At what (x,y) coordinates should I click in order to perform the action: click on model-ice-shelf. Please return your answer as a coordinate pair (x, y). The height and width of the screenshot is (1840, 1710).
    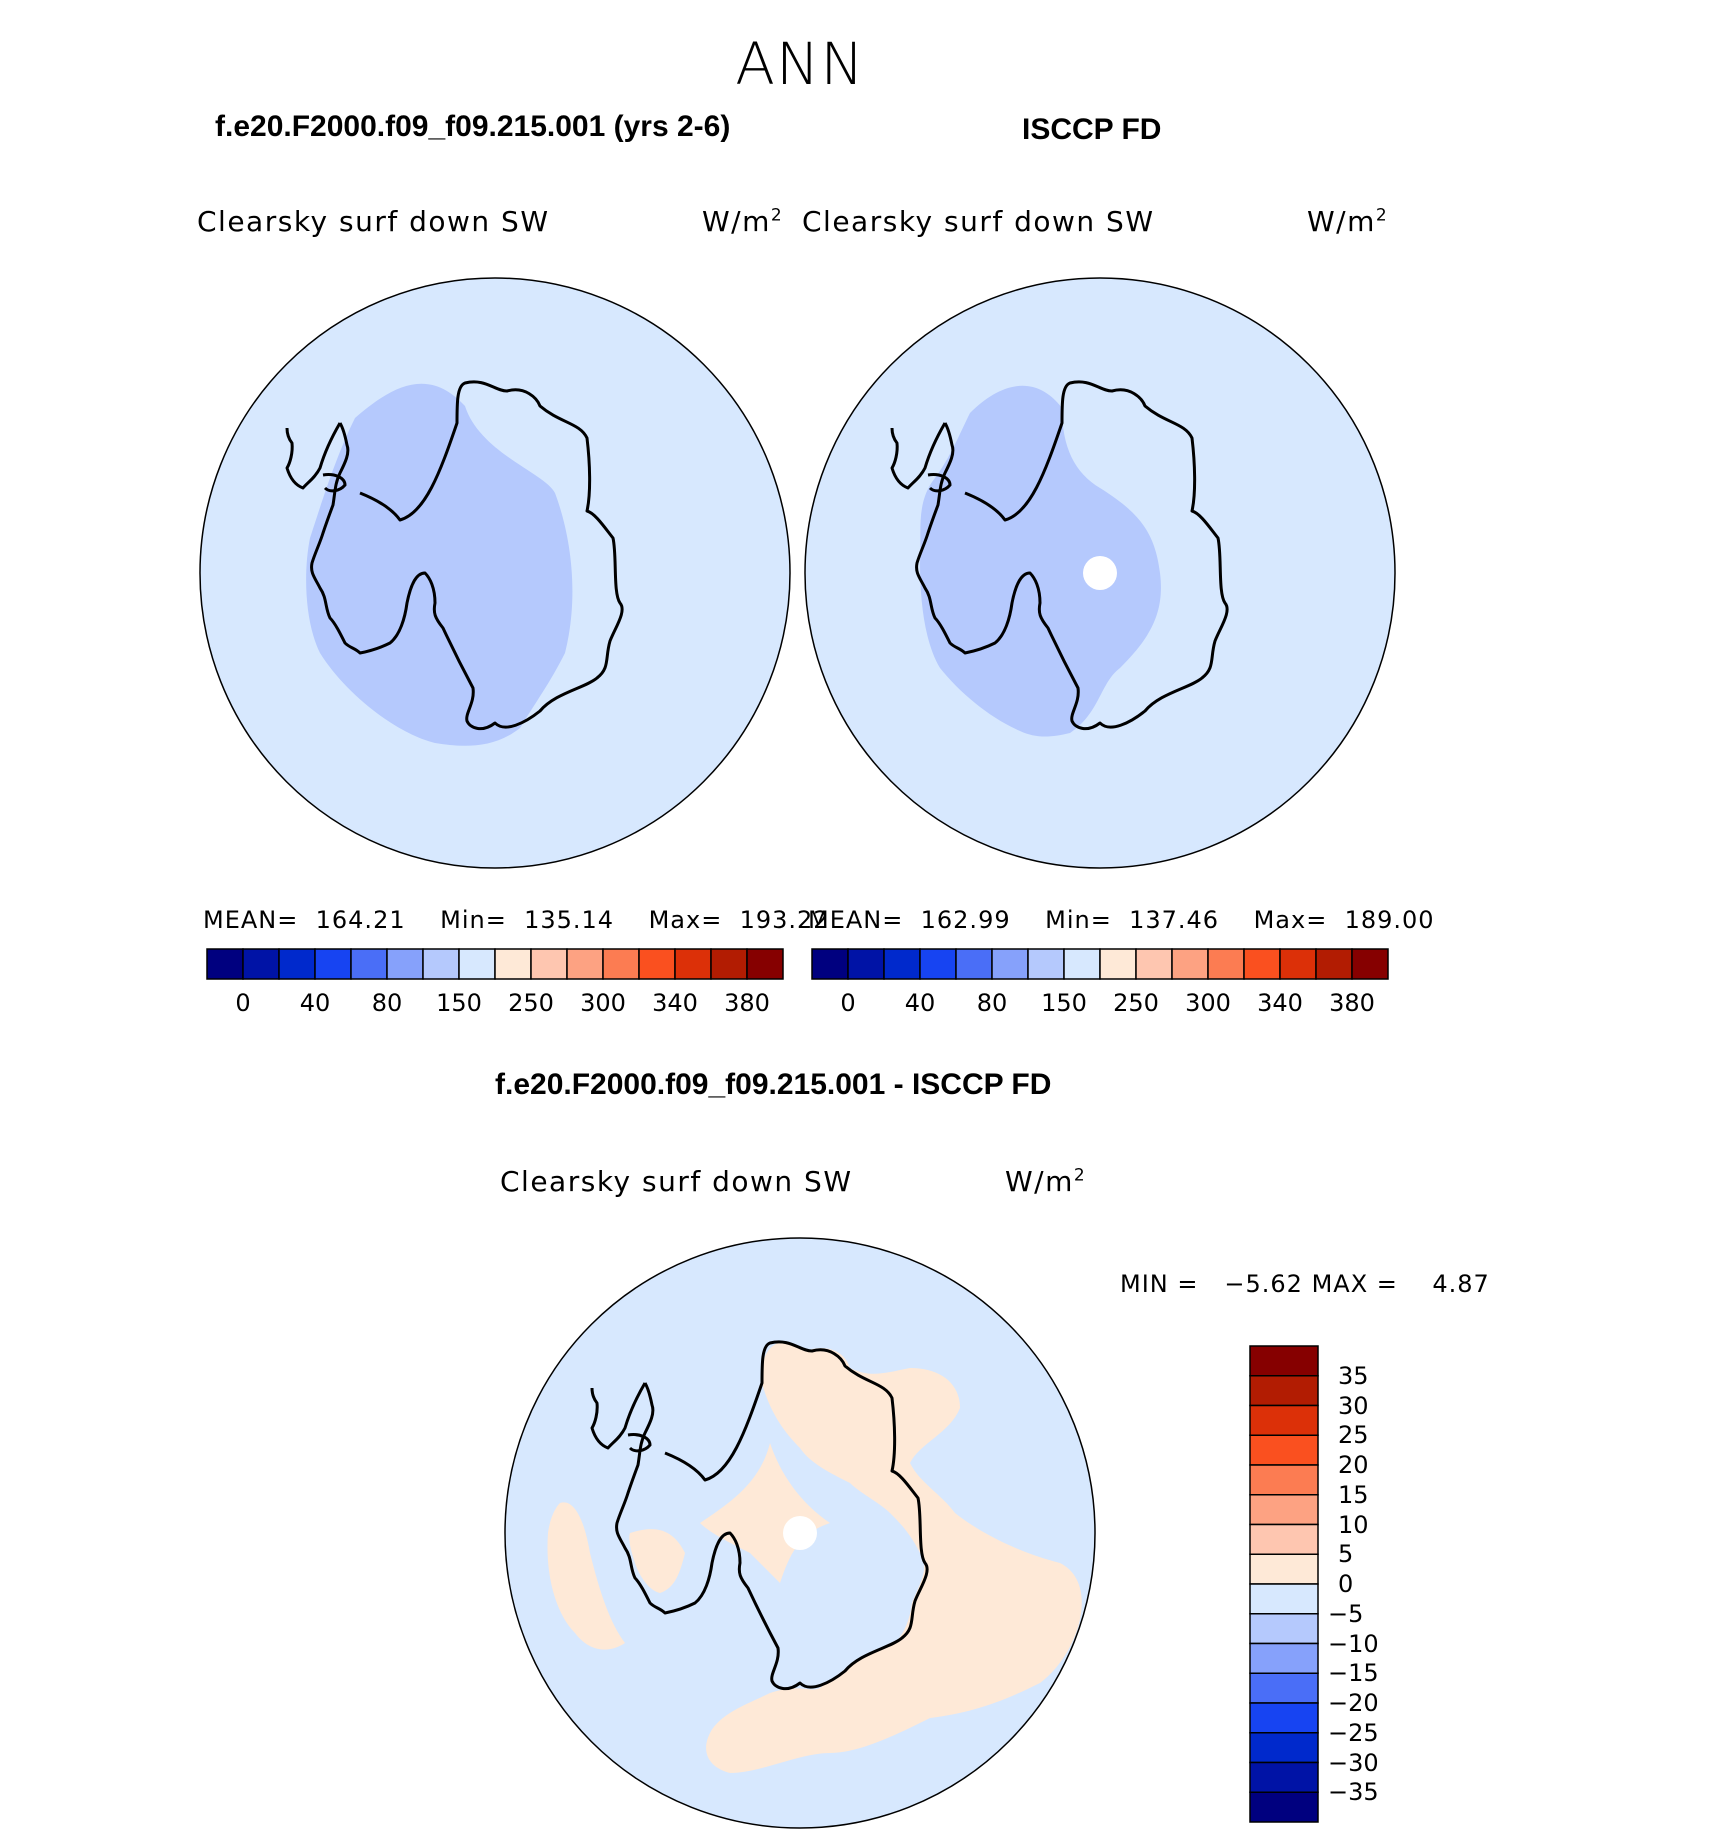
    Looking at the image, I should click on (334, 483).